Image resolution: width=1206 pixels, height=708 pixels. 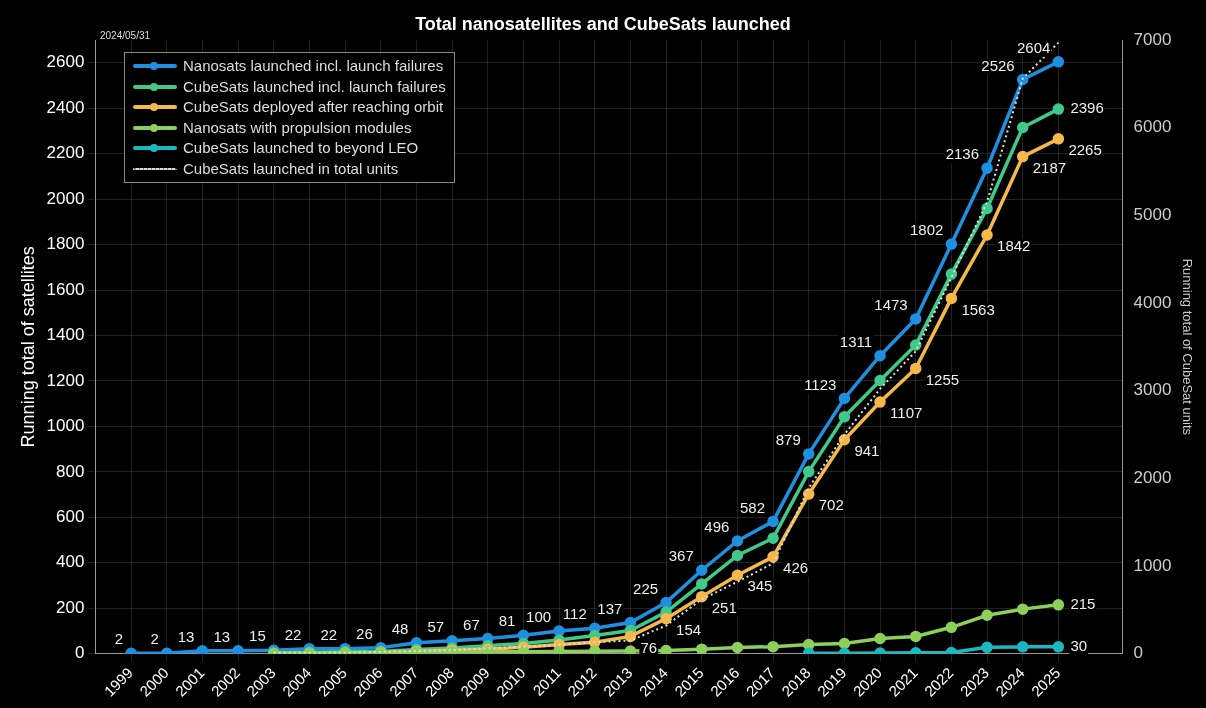 I want to click on chart-title: Total nanosatellites and CubeSats launched, so click(x=603, y=24).